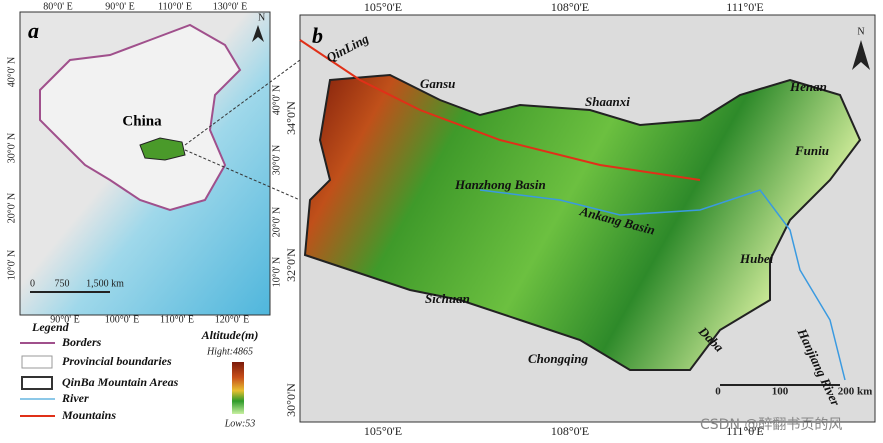 The width and height of the screenshot is (883, 443). What do you see at coordinates (142, 121) in the screenshot?
I see `country-label: China` at bounding box center [142, 121].